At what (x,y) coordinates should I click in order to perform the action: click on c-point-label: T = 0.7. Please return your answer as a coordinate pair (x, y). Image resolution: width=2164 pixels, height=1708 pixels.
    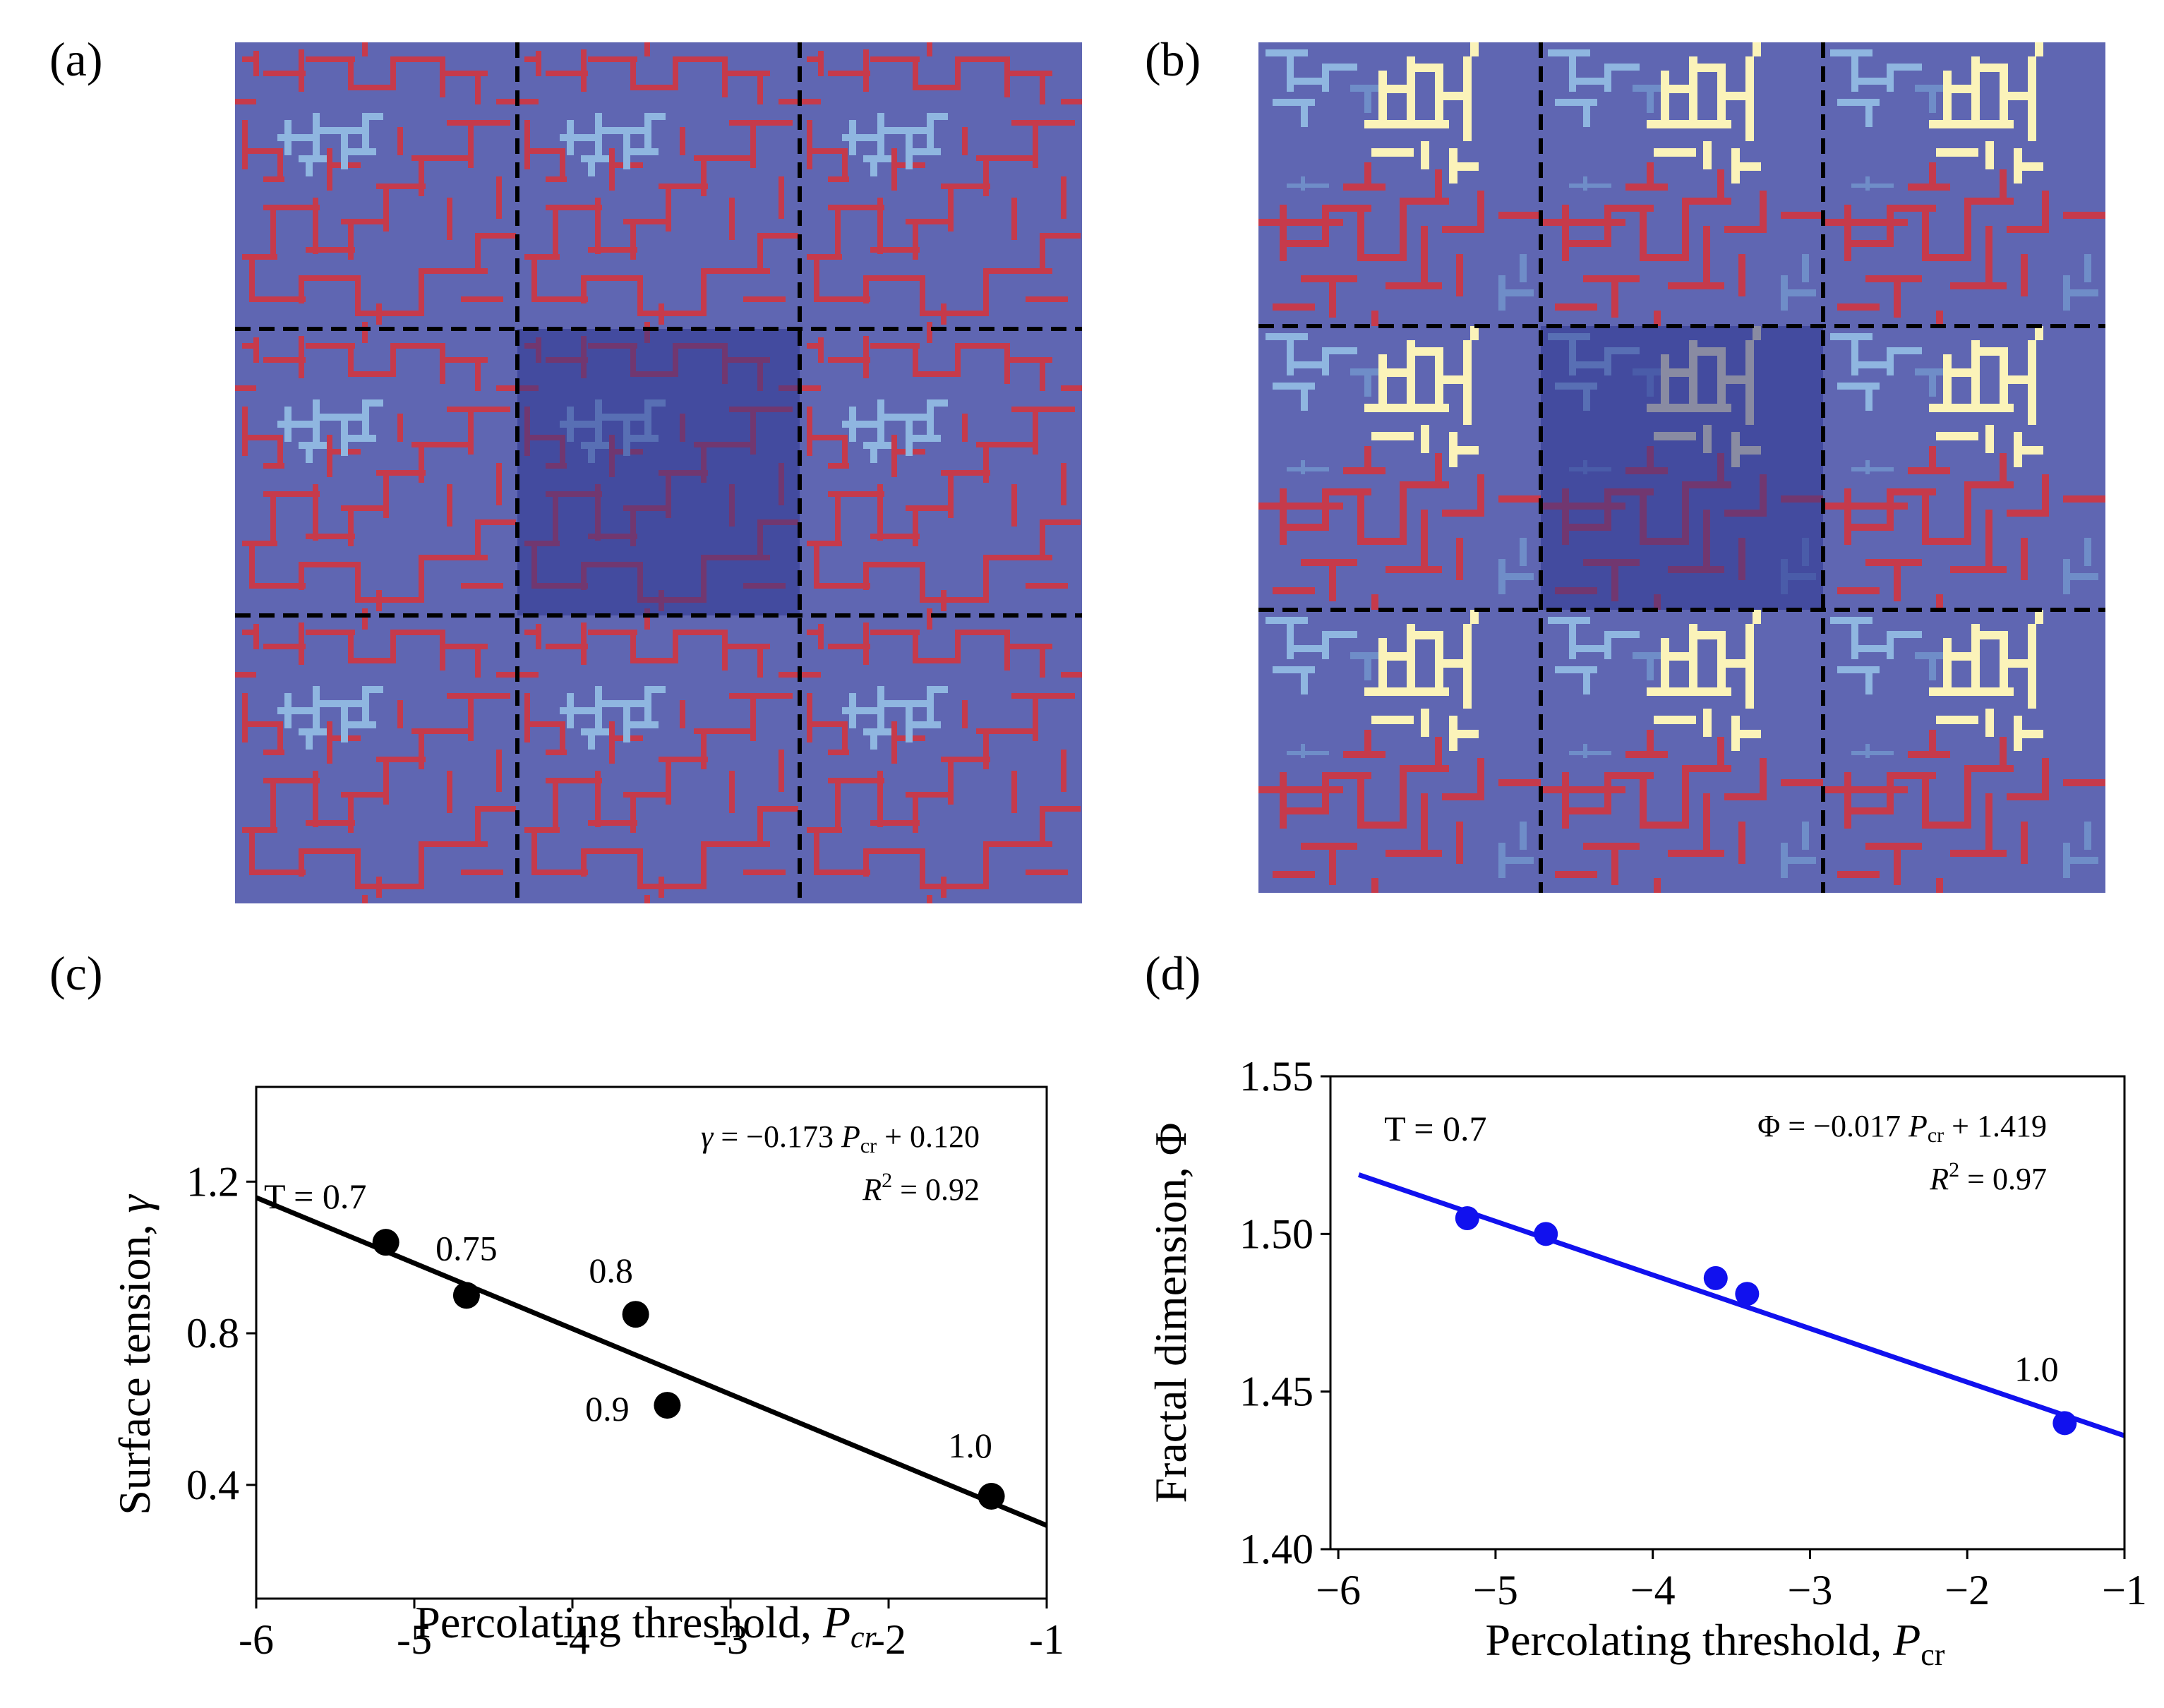
    Looking at the image, I should click on (315, 1196).